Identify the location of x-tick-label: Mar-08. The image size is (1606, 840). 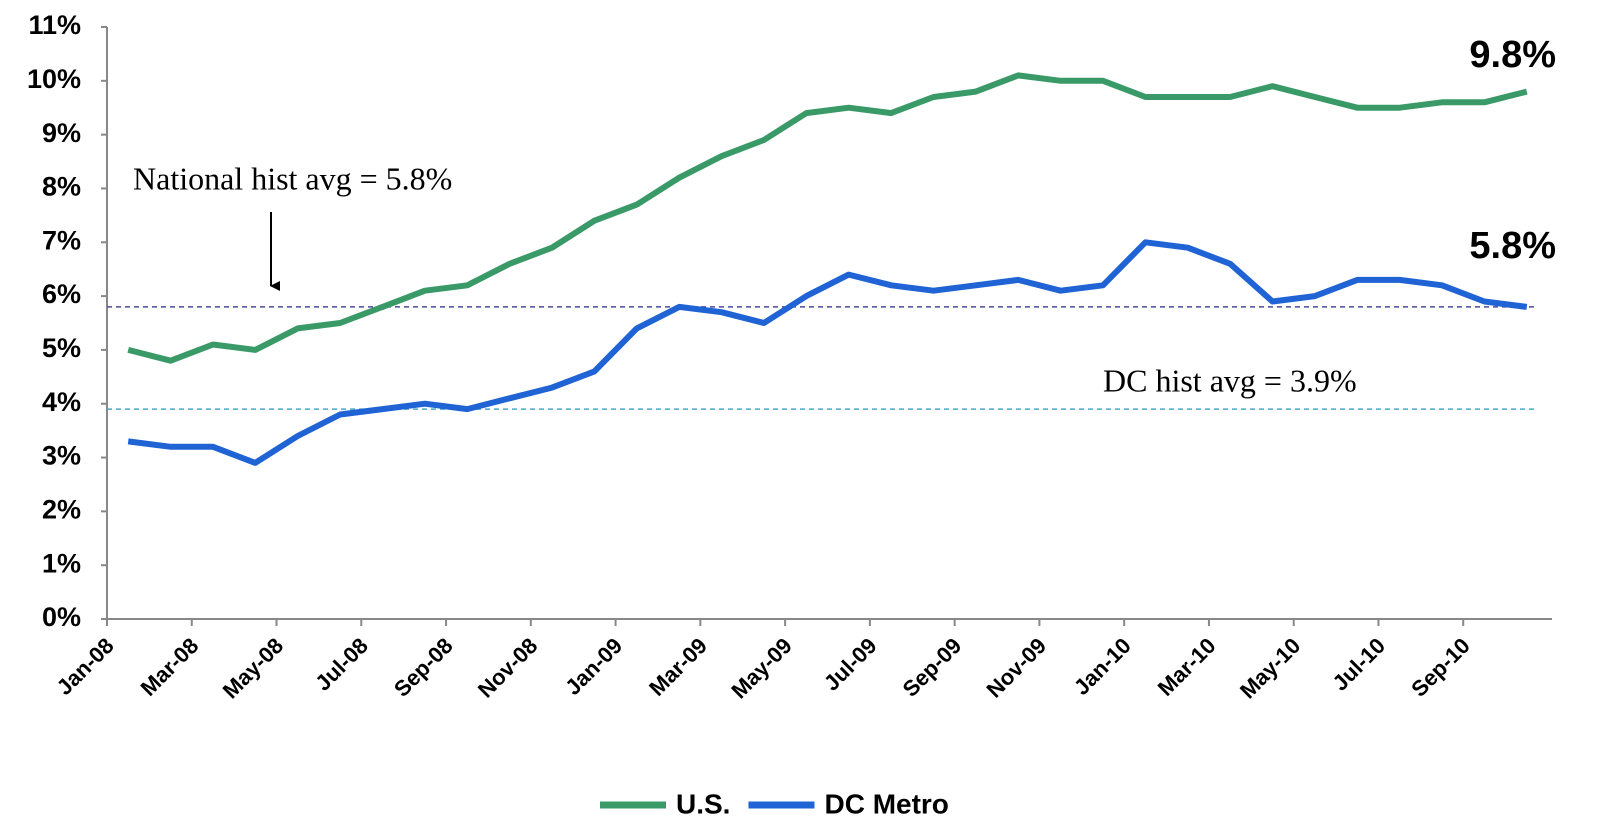
(170, 667).